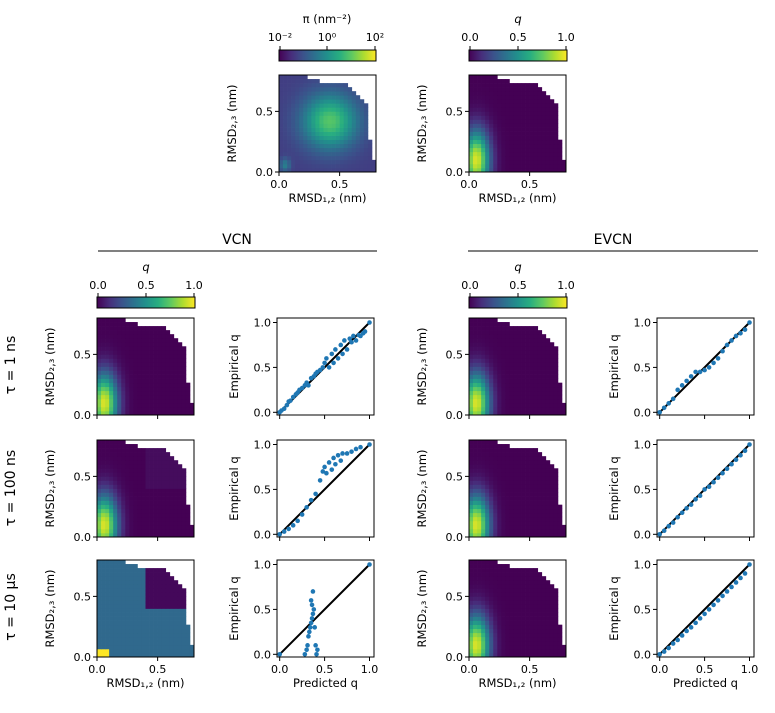  I want to click on y-tick-label: 0.5, so click(83, 596).